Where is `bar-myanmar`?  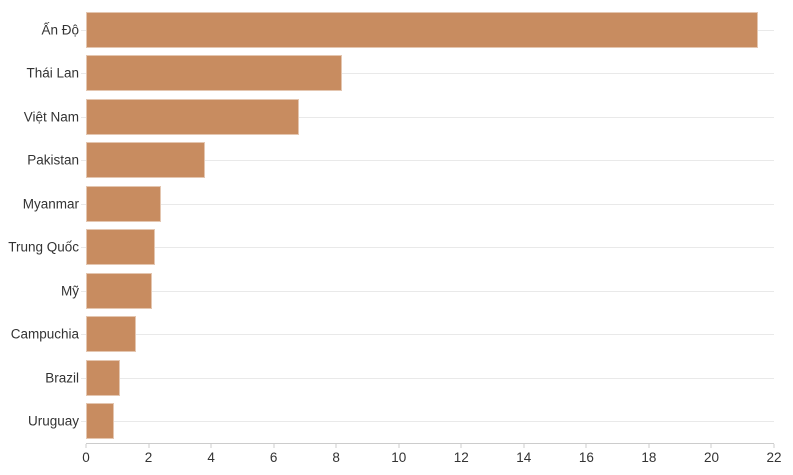 bar-myanmar is located at coordinates (124, 203).